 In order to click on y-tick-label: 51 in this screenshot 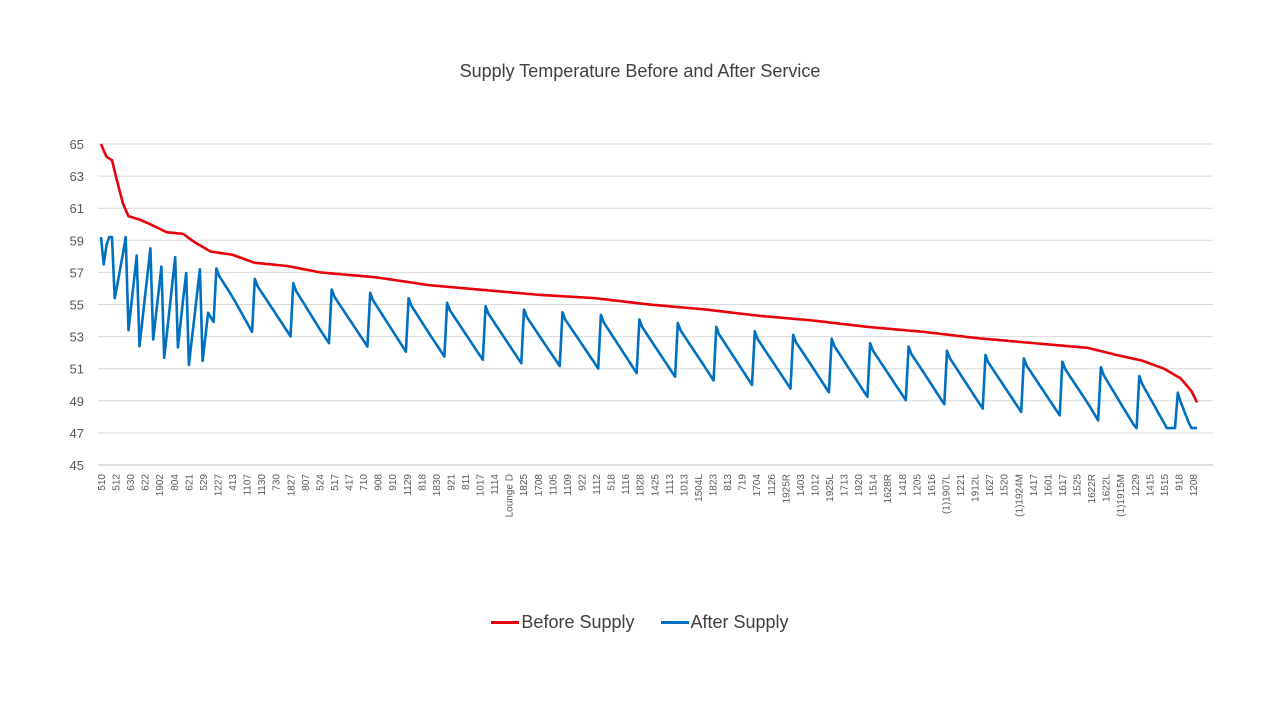, I will do `click(77, 369)`.